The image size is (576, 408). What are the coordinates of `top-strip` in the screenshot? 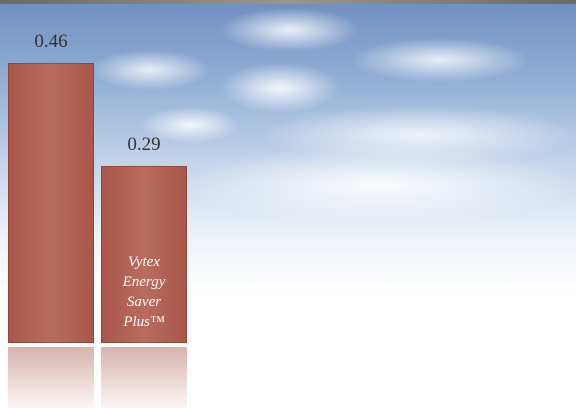 It's located at (288, 2).